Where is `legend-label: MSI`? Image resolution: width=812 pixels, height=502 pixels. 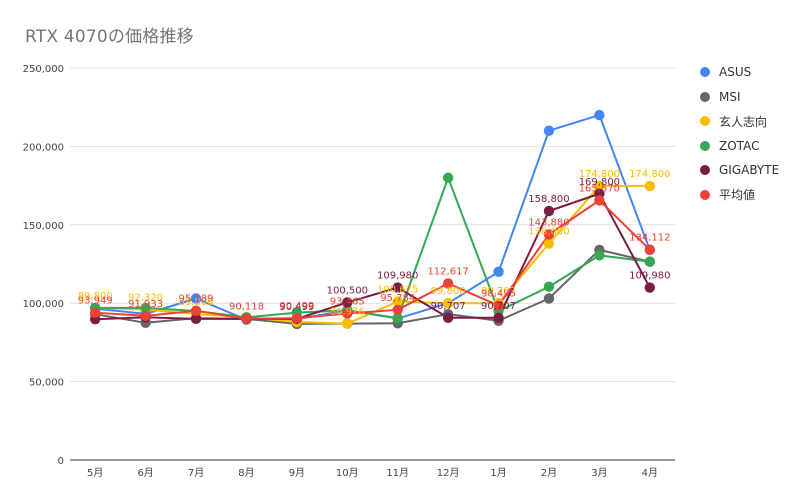
legend-label: MSI is located at coordinates (730, 96).